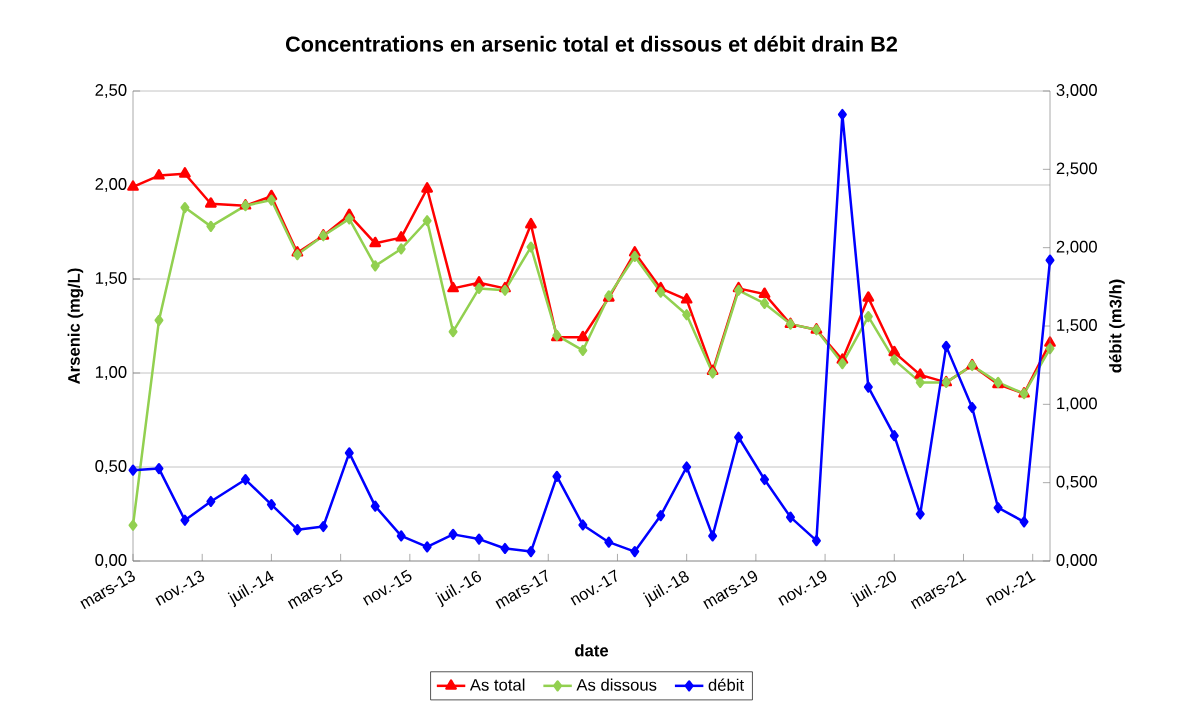 This screenshot has width=1192, height=720. I want to click on y-tick-label: 0,50, so click(111, 467).